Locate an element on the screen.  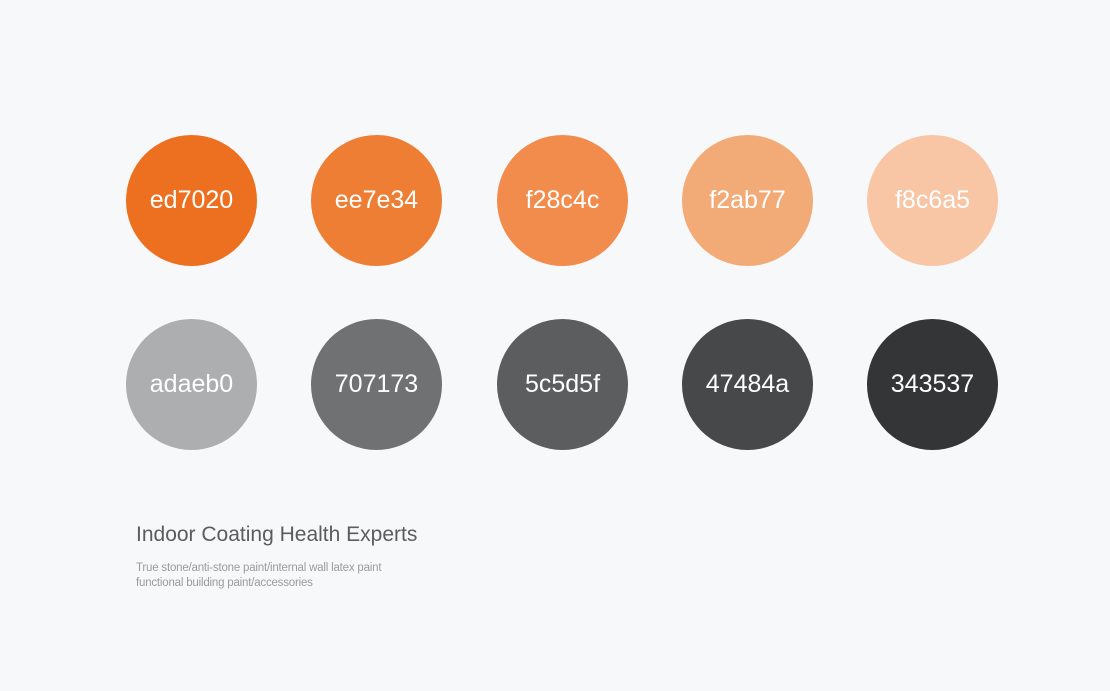
swatch-gray-5: 343537 is located at coordinates (932, 384).